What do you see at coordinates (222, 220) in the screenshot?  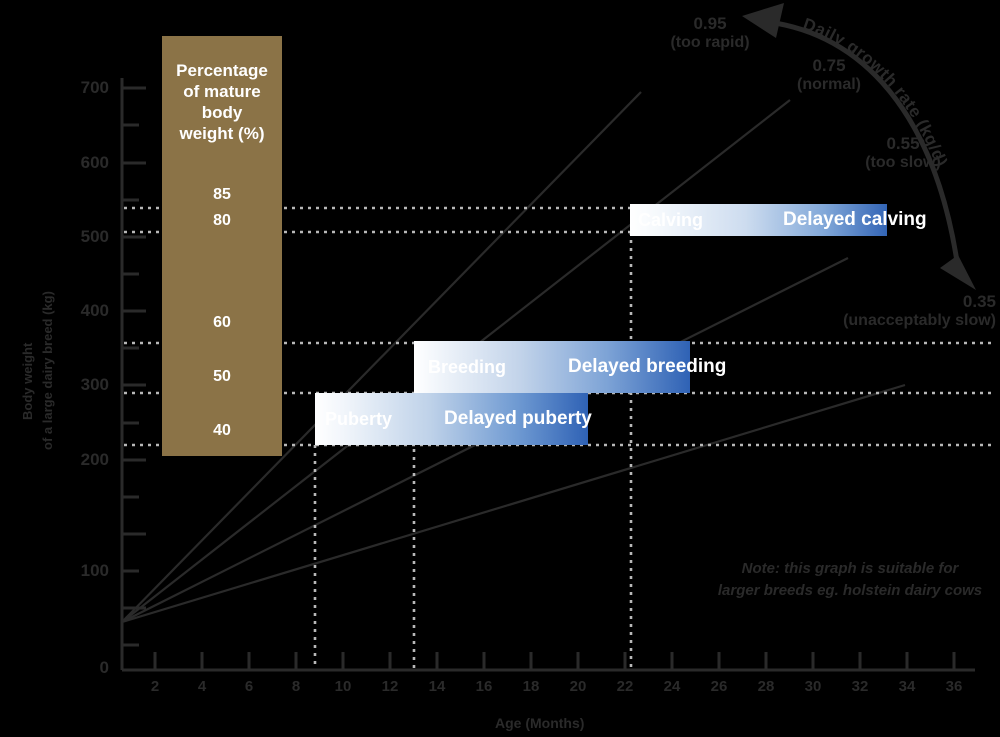 I see `percent-label-80: 80` at bounding box center [222, 220].